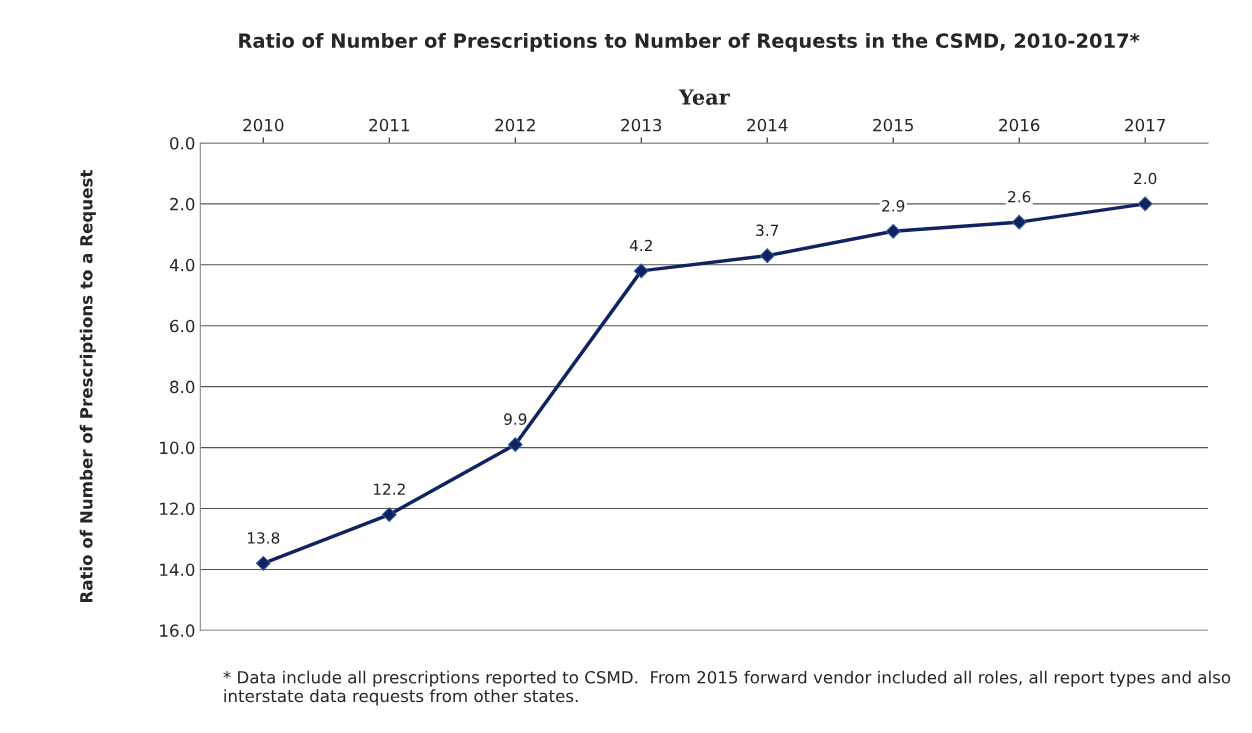  Describe the element at coordinates (515, 419) in the screenshot. I see `data-label: 9.9` at that location.